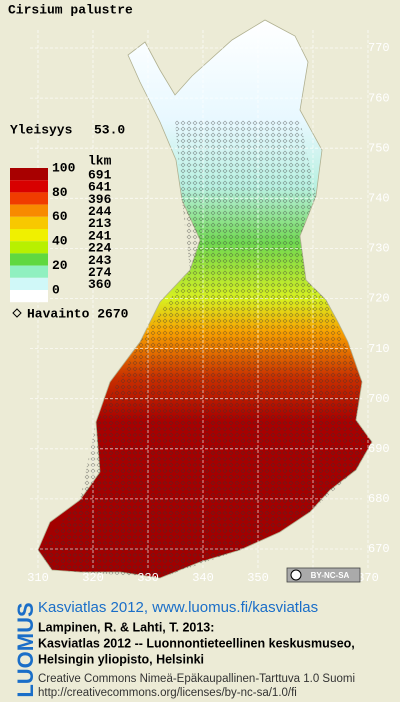 The image size is (400, 702). I want to click on count-label: 691, so click(100, 174).